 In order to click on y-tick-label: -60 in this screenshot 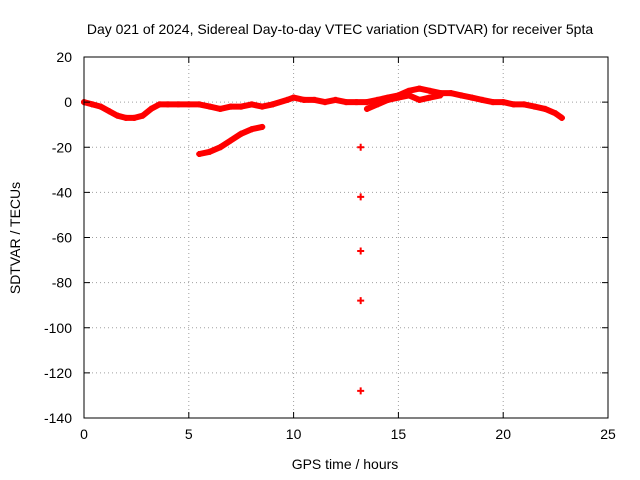, I will do `click(62, 238)`.